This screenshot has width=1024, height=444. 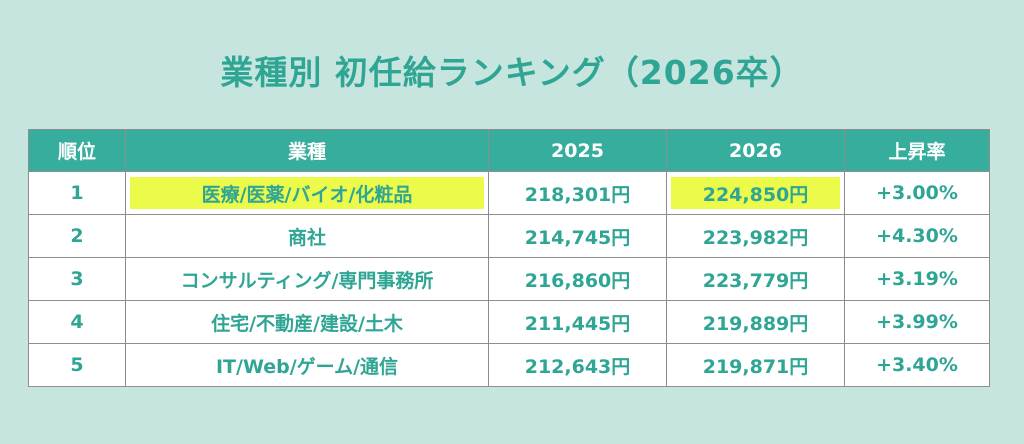 I want to click on salary-2026-cell-highlighted: 224,850円, so click(x=755, y=193).